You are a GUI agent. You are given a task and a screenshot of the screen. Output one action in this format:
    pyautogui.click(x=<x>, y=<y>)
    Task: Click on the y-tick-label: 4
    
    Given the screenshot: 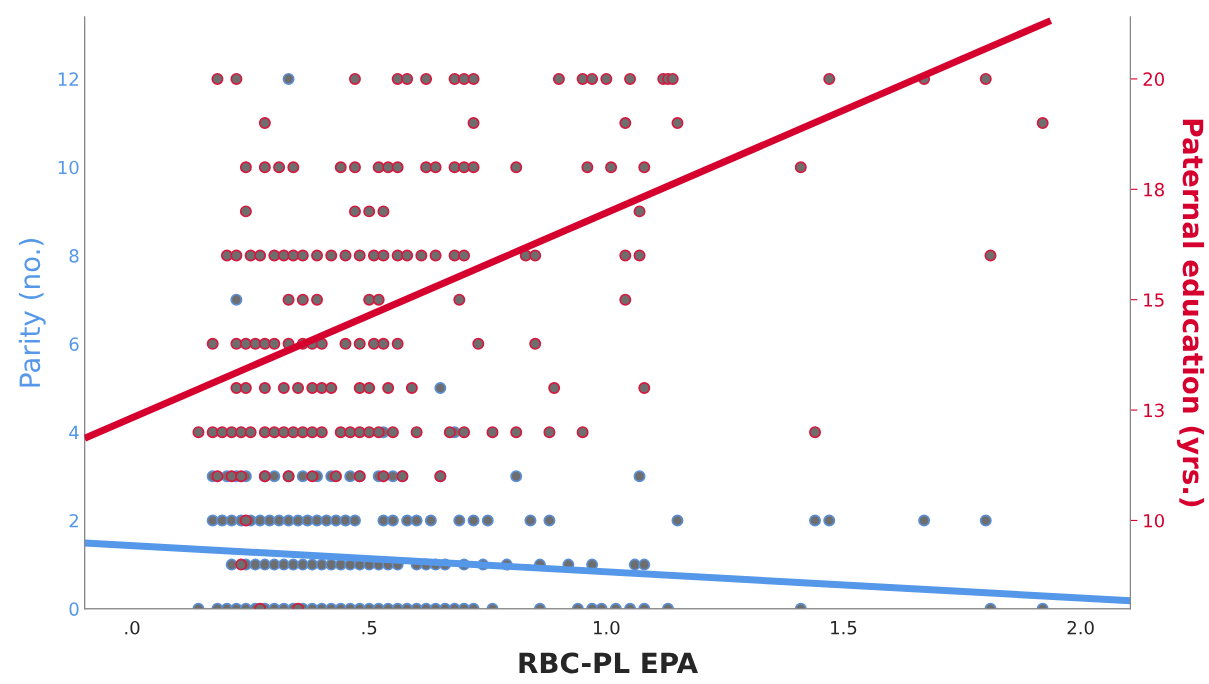 What is the action you would take?
    pyautogui.click(x=74, y=432)
    